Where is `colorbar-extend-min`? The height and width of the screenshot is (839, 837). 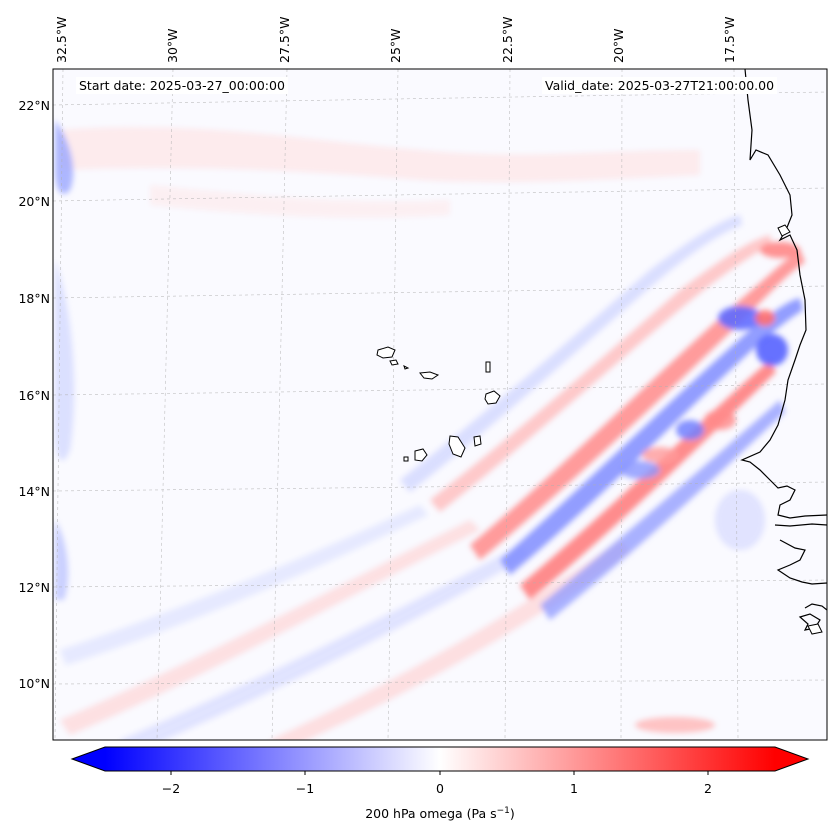 colorbar-extend-min is located at coordinates (88, 759).